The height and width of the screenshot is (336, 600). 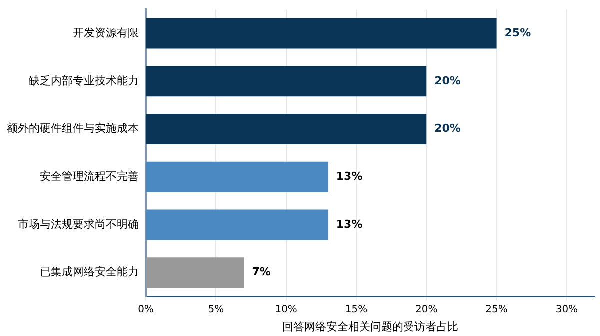 I want to click on y-tick-label: 额外的硬件组件与实施成本, so click(x=73, y=129).